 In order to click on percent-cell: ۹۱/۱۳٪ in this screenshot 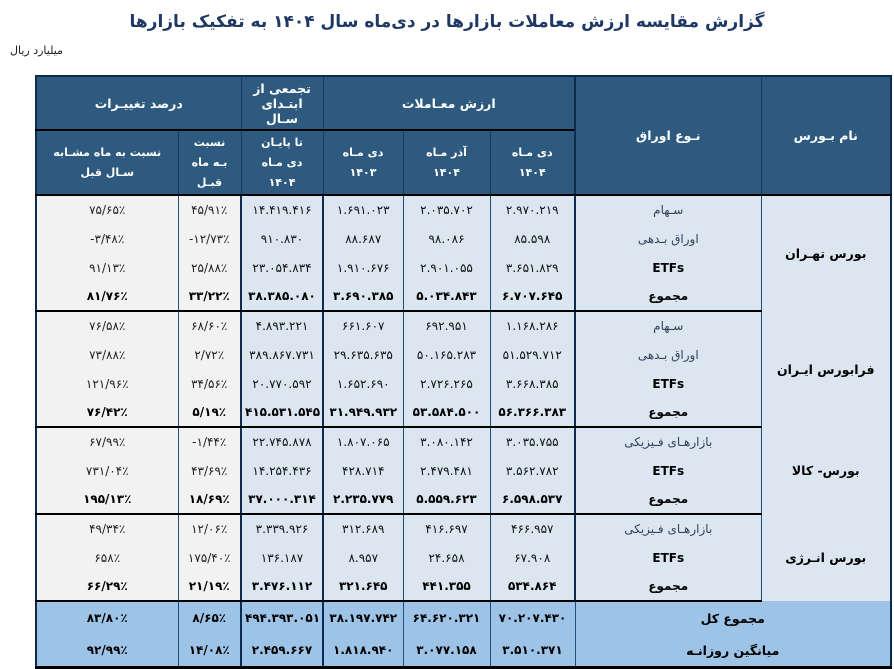, I will do `click(107, 268)`.